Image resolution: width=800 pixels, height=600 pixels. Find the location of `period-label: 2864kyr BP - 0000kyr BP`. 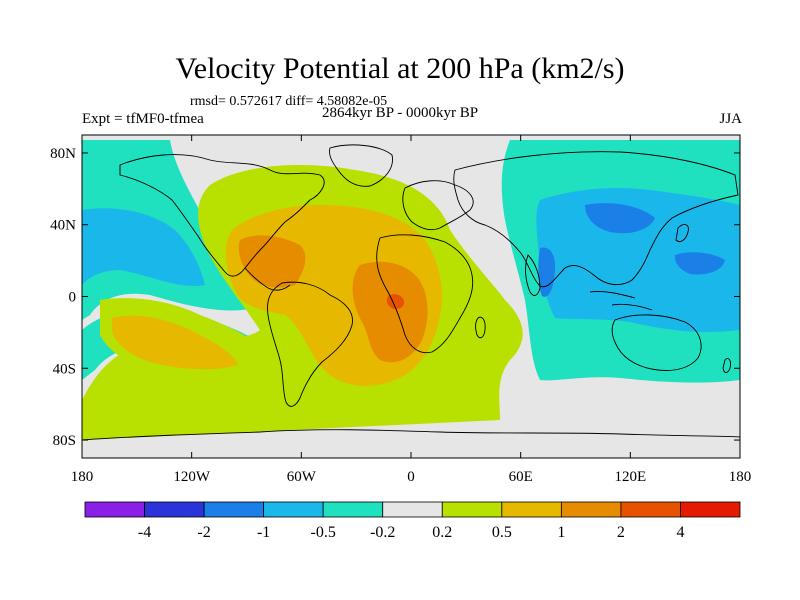

period-label: 2864kyr BP - 0000kyr BP is located at coordinates (400, 113).